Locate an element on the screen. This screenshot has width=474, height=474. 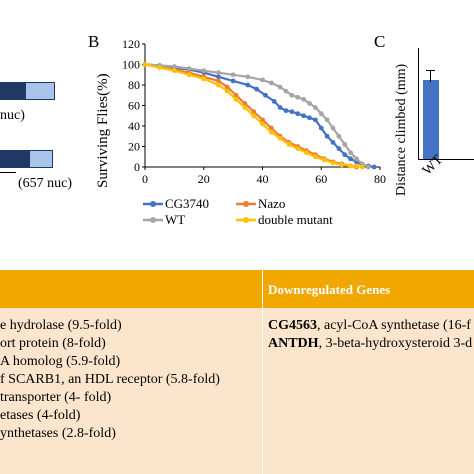
table-row: transporter (4- fold) is located at coordinates (56, 397).